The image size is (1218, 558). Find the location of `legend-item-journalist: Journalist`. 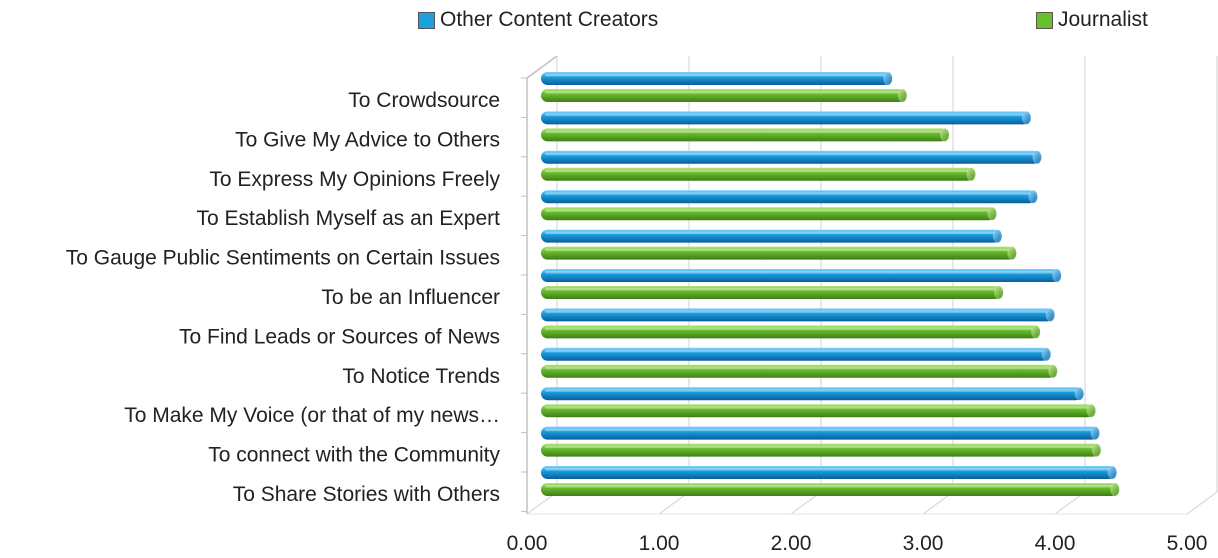

legend-item-journalist: Journalist is located at coordinates (1092, 20).